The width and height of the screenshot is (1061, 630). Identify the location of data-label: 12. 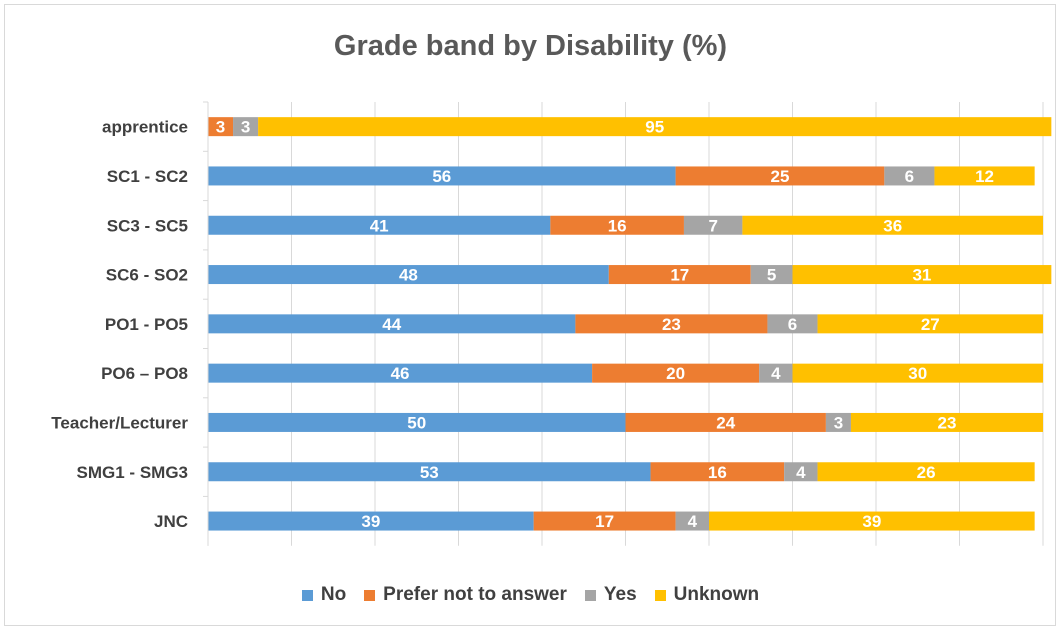
(984, 176).